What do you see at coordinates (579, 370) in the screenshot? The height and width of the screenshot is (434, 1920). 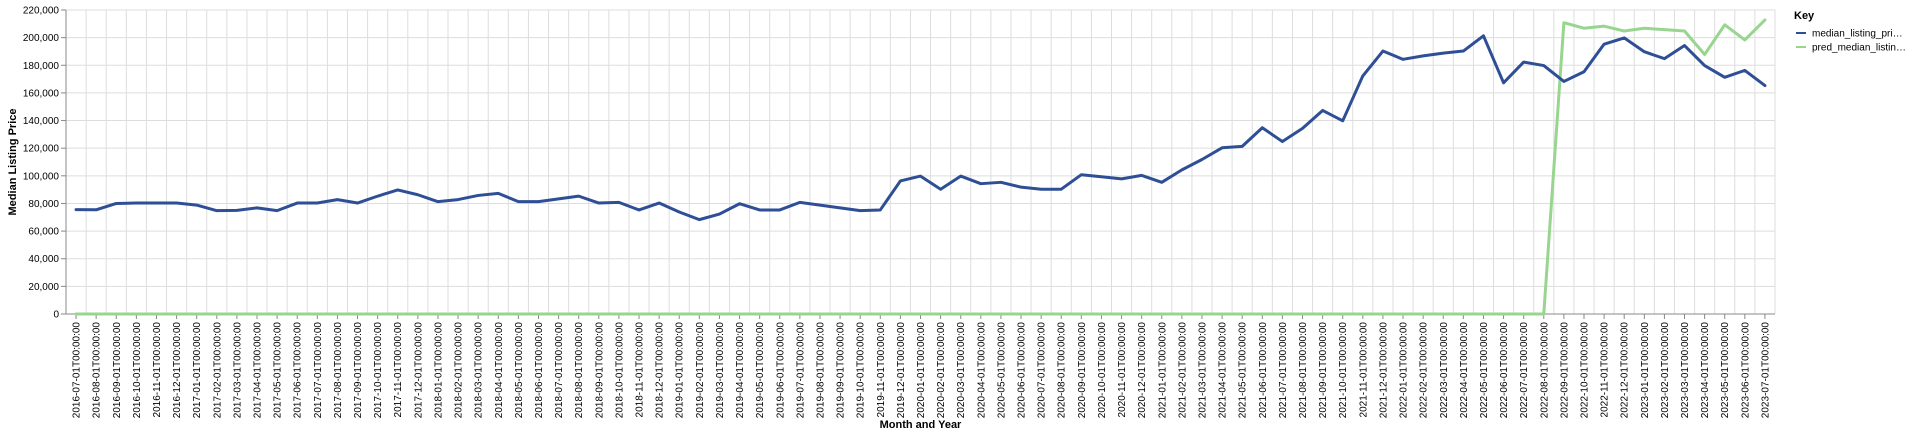 I see `x-tick-label: 2018-08-01T00:00:00` at bounding box center [579, 370].